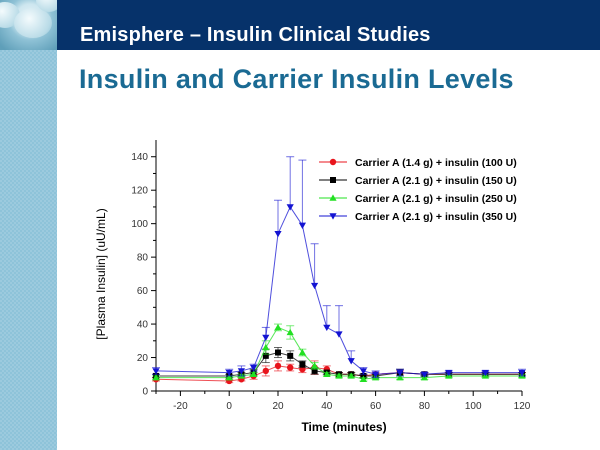  I want to click on x-tick-label: 120, so click(522, 406).